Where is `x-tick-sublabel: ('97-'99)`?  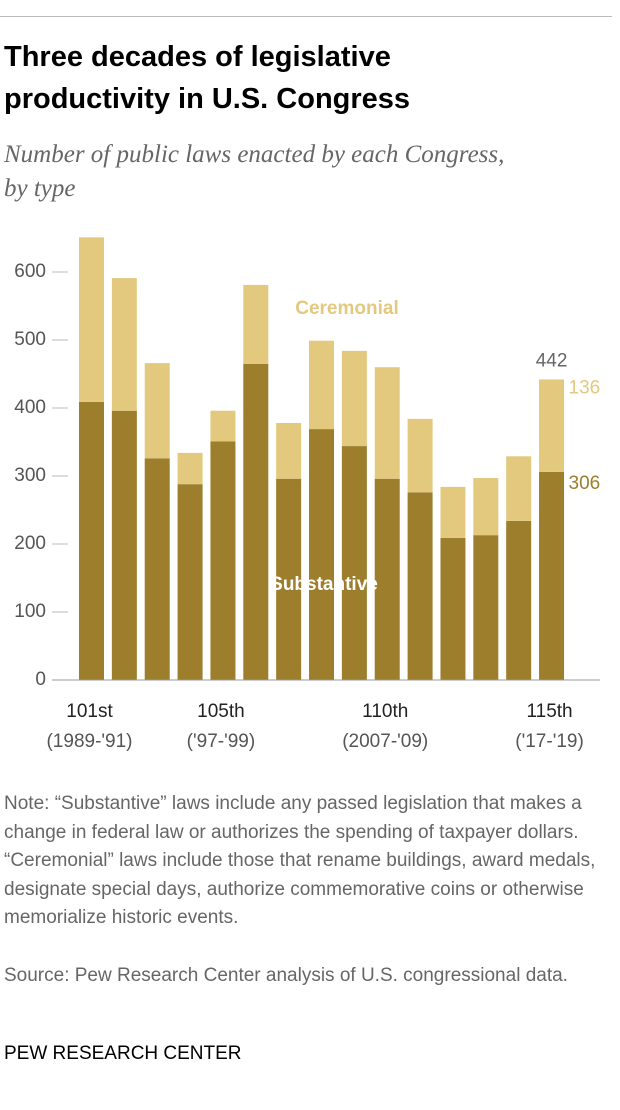 x-tick-sublabel: ('97-'99) is located at coordinates (221, 741).